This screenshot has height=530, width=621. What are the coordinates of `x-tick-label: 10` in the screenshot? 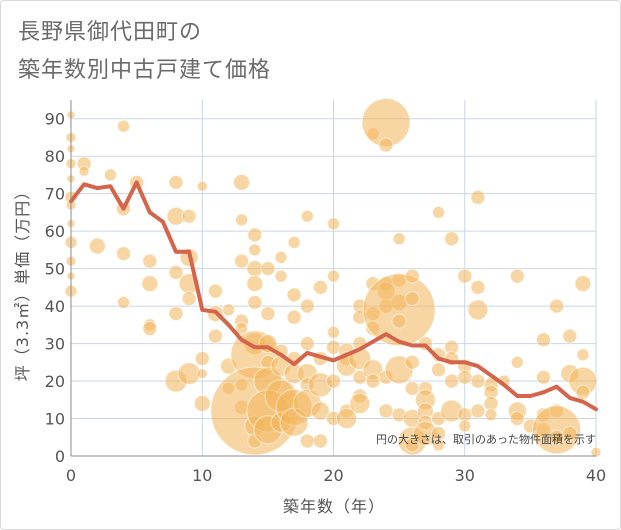 It's located at (202, 475).